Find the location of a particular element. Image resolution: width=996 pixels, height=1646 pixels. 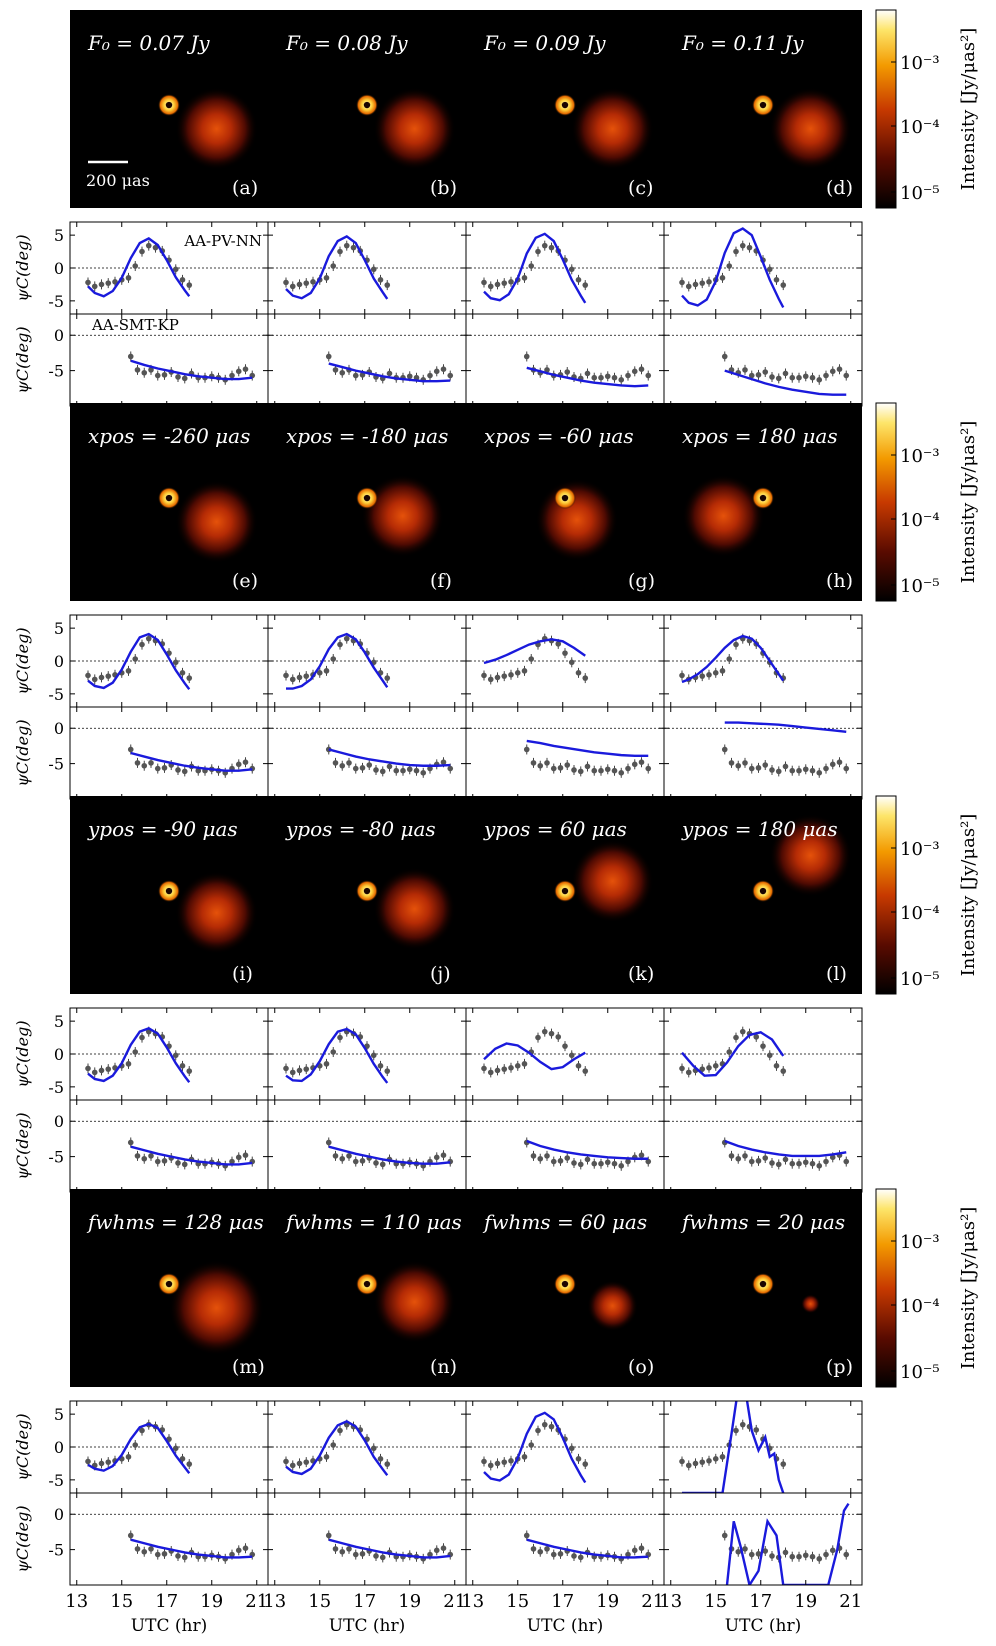

image-panel: ypos = 180 μas (l) is located at coordinates (763, 895).